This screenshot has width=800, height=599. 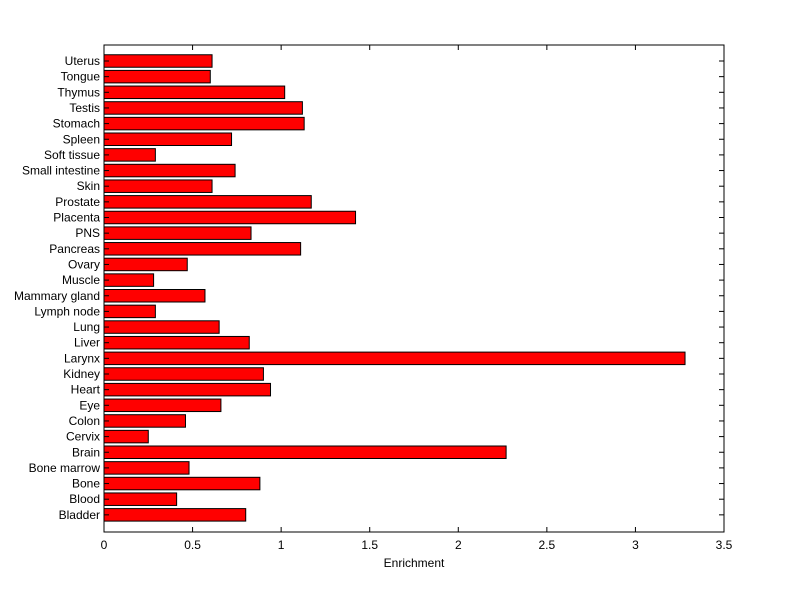 What do you see at coordinates (182, 483) in the screenshot?
I see `bar-bone` at bounding box center [182, 483].